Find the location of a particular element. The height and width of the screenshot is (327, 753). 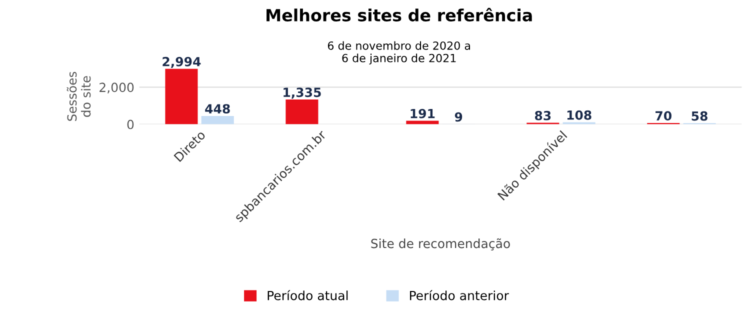

data-label: 108 is located at coordinates (579, 115).